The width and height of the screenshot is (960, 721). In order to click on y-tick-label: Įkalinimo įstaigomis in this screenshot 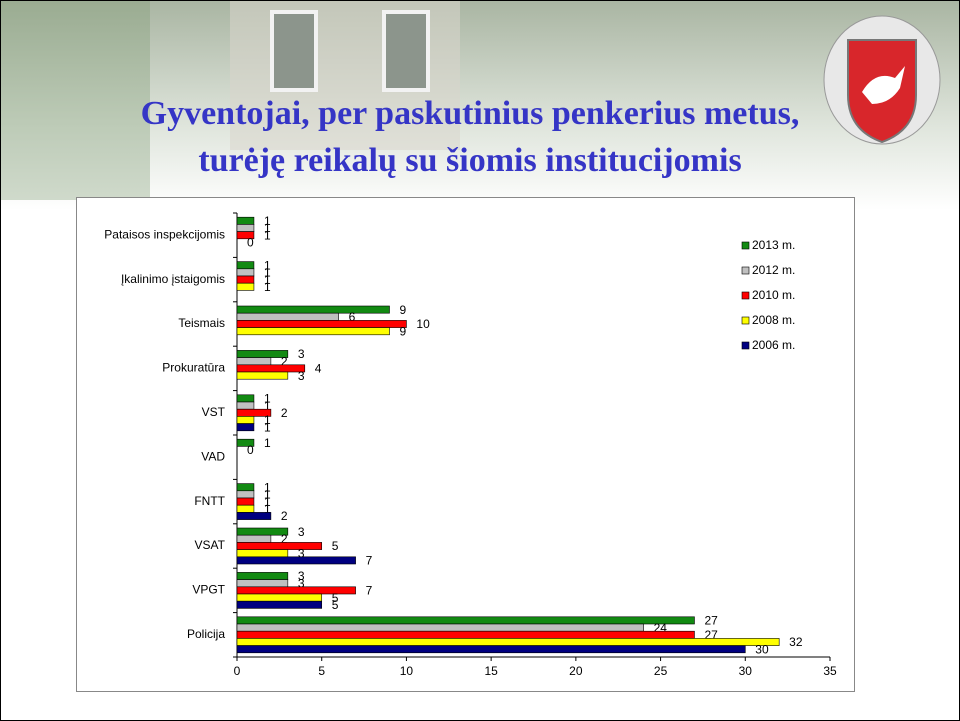, I will do `click(173, 279)`.